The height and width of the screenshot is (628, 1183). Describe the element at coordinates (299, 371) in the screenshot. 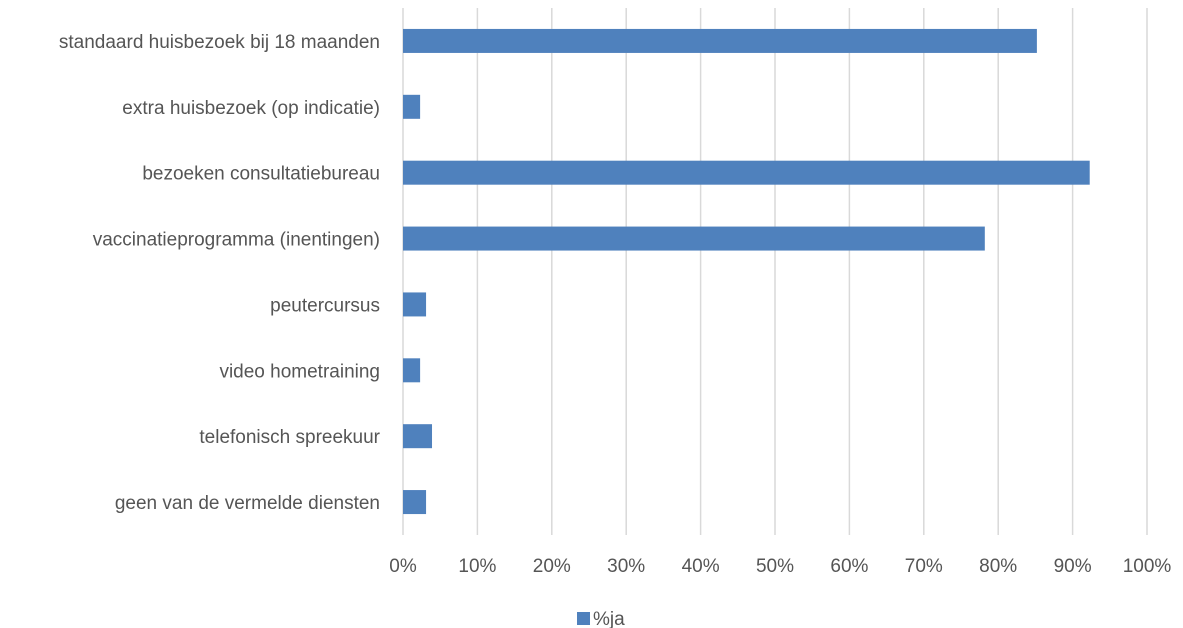

I see `category-label: video hometraining` at that location.